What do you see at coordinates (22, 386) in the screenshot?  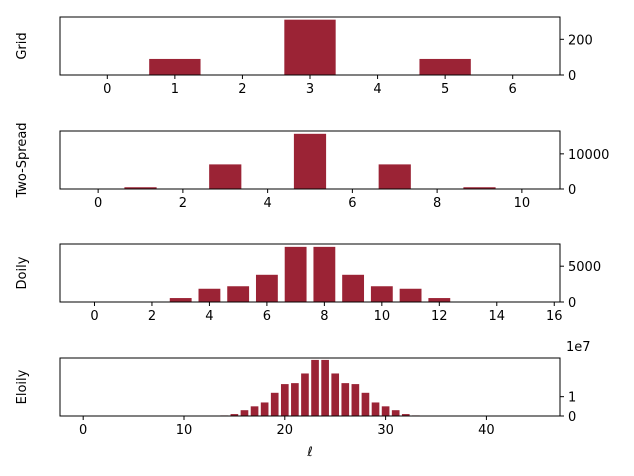 I see `y-axis-label-4: Eloily` at bounding box center [22, 386].